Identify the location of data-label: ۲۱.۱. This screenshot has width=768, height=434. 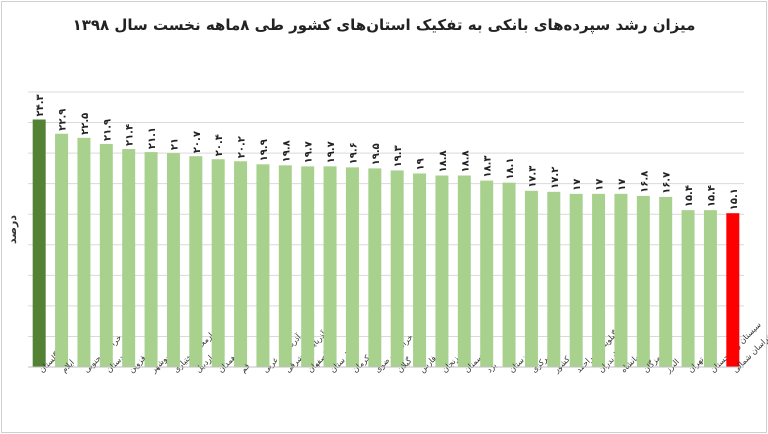
(152, 138).